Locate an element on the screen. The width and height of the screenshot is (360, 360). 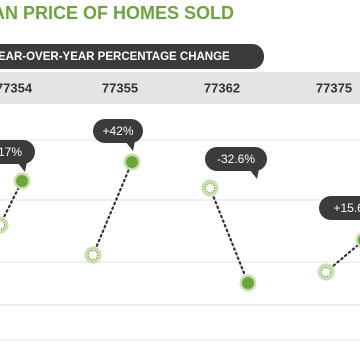
subtitle-pill is located at coordinates (132, 56).